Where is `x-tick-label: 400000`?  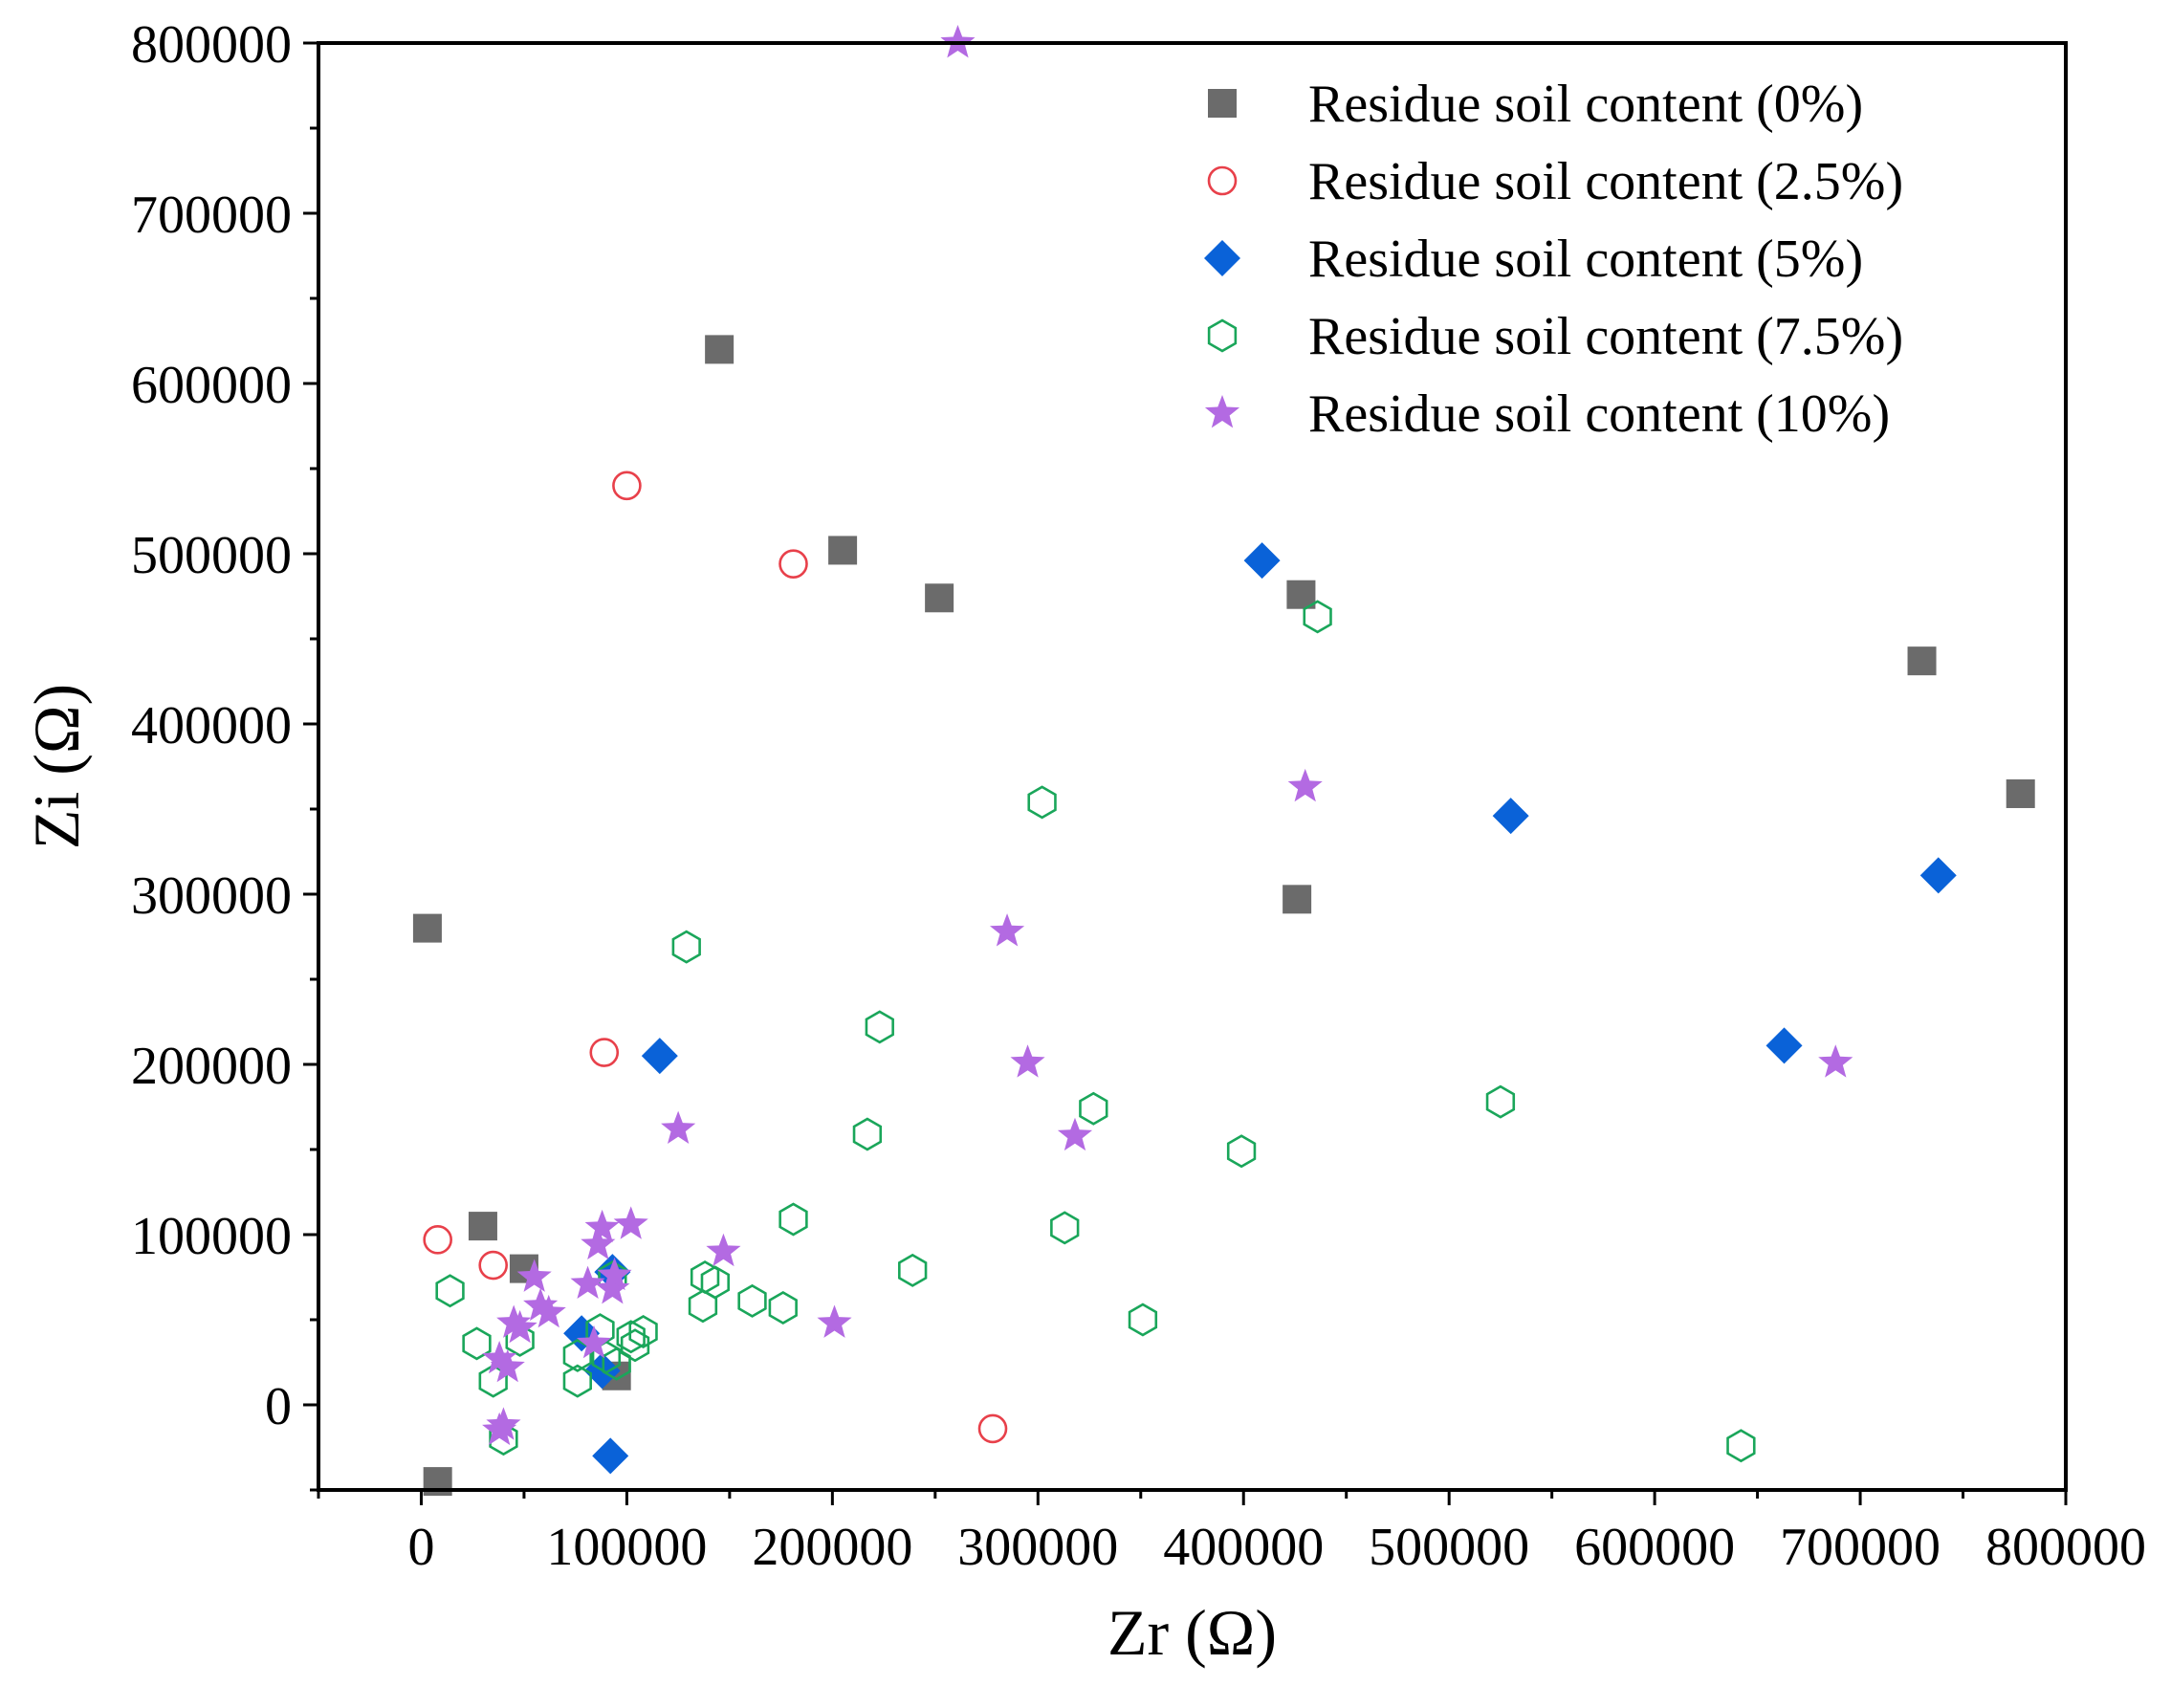
x-tick-label: 400000 is located at coordinates (1243, 1547).